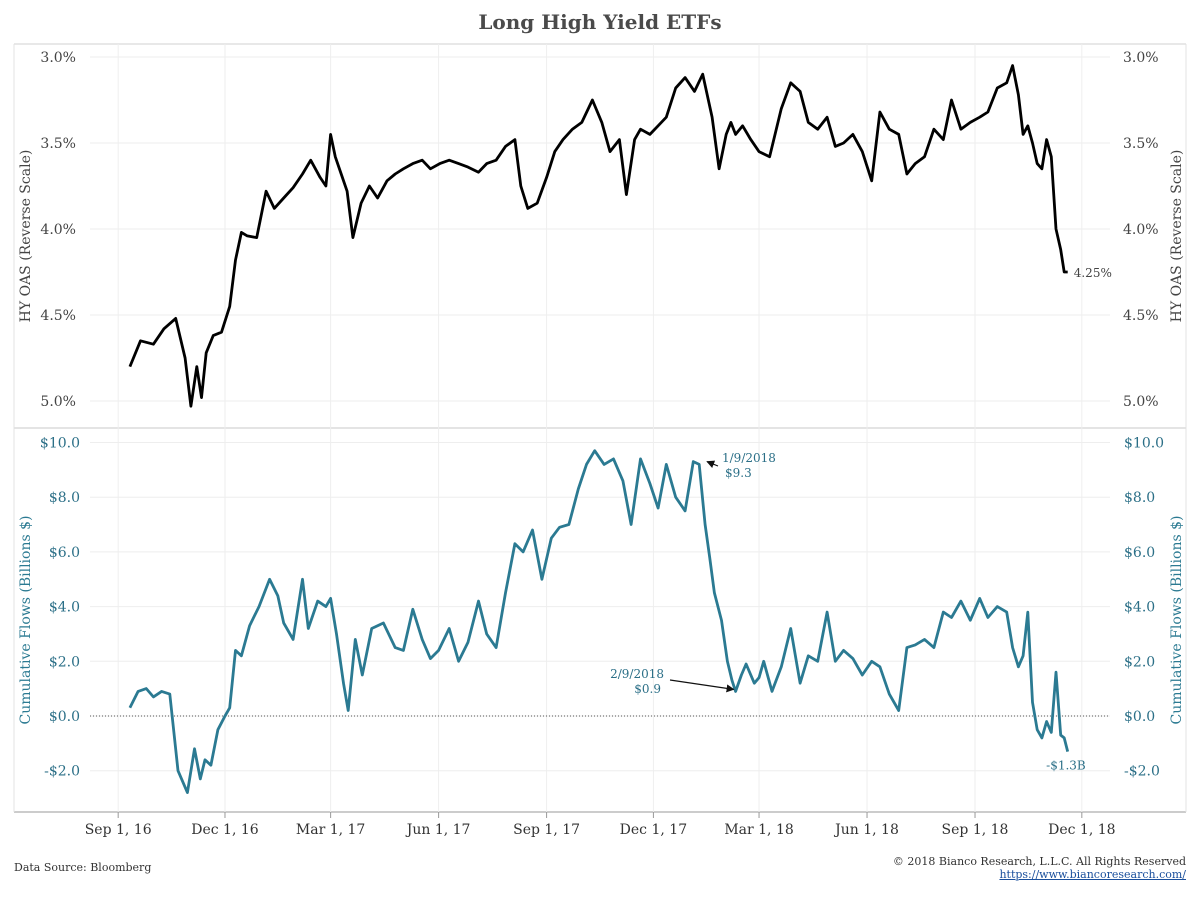 This screenshot has height=900, width=1200. Describe the element at coordinates (653, 830) in the screenshot. I see `x-tick-label: Dec 1, 17` at that location.